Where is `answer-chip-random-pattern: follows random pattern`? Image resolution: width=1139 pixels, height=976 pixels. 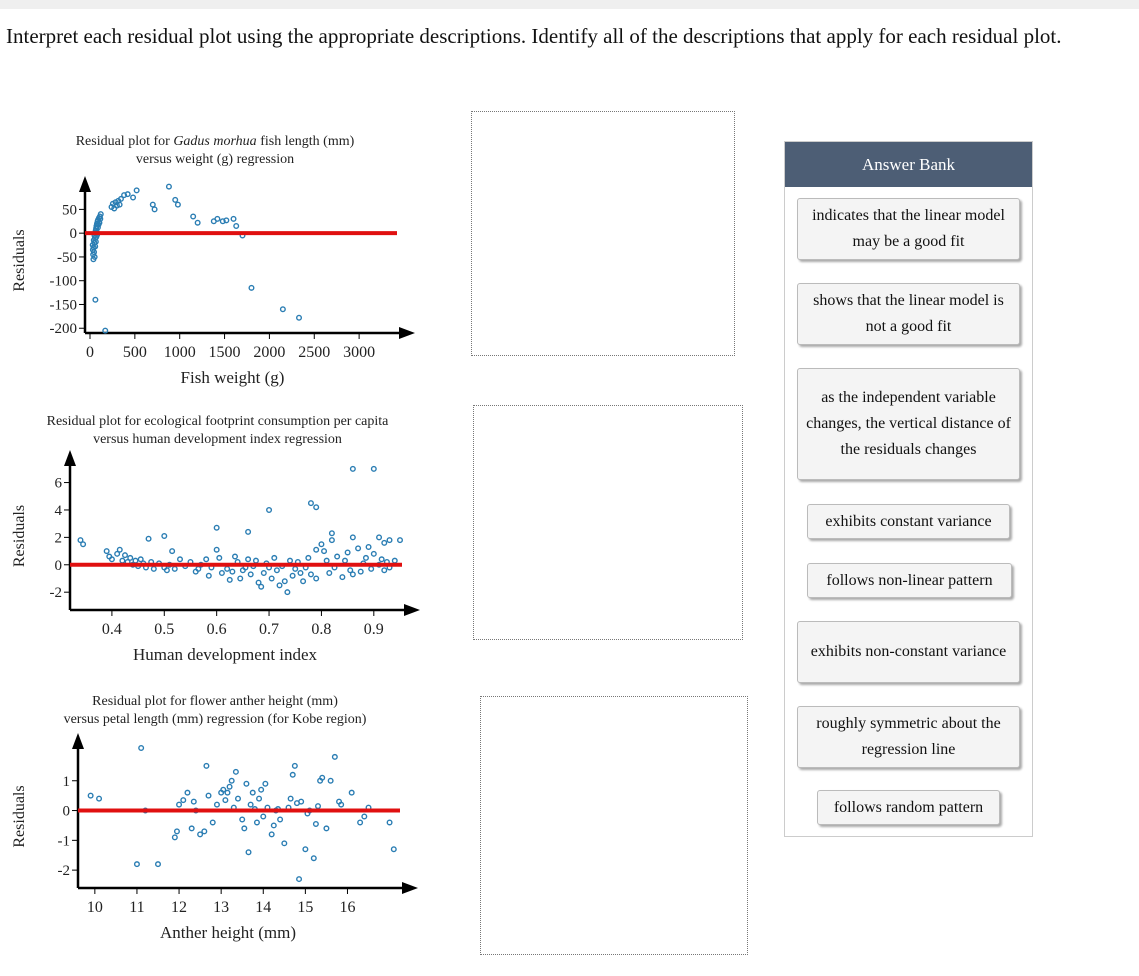 answer-chip-random-pattern: follows random pattern is located at coordinates (908, 807).